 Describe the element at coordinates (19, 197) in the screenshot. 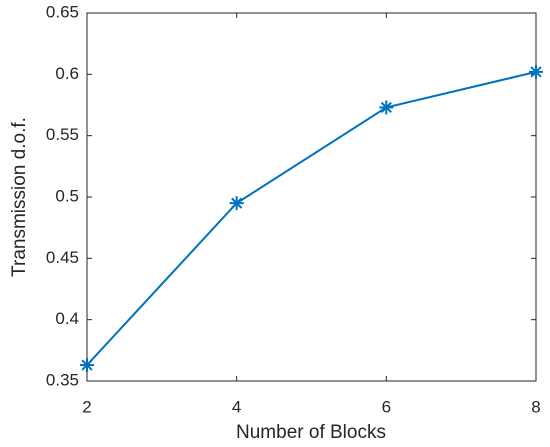

I see `y-axis-label: Transmission d.o.f.` at that location.